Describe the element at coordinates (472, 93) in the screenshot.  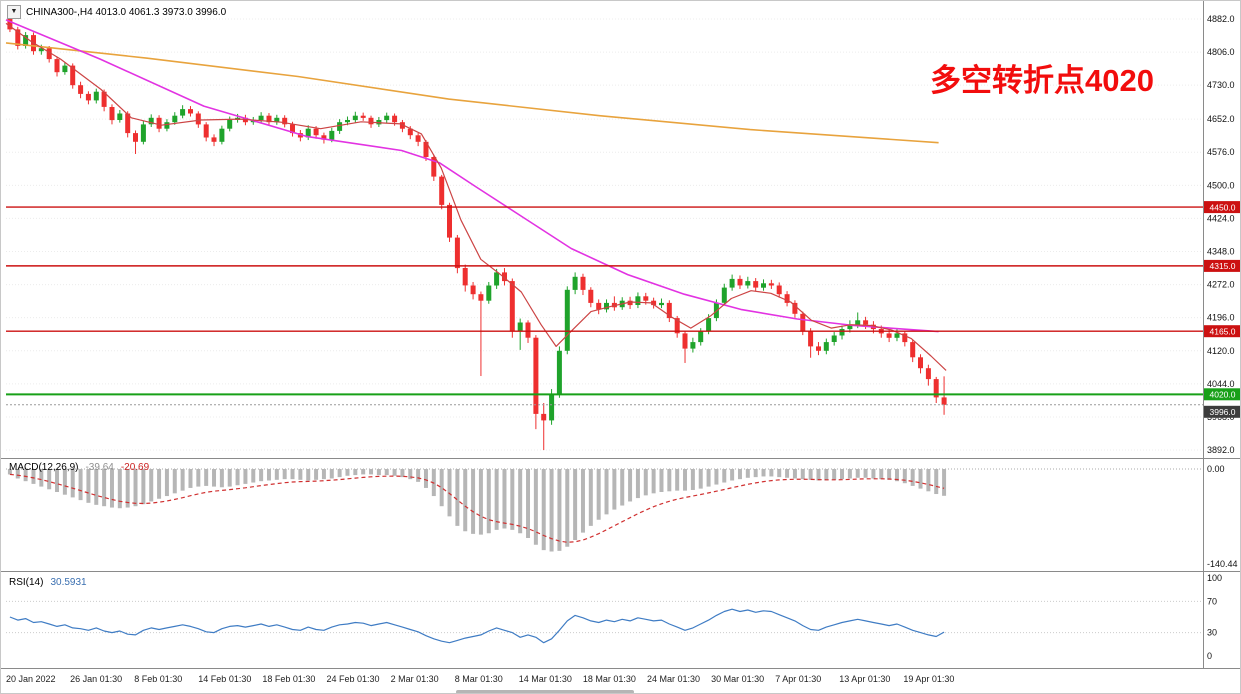
I see `slow-ma-line` at that location.